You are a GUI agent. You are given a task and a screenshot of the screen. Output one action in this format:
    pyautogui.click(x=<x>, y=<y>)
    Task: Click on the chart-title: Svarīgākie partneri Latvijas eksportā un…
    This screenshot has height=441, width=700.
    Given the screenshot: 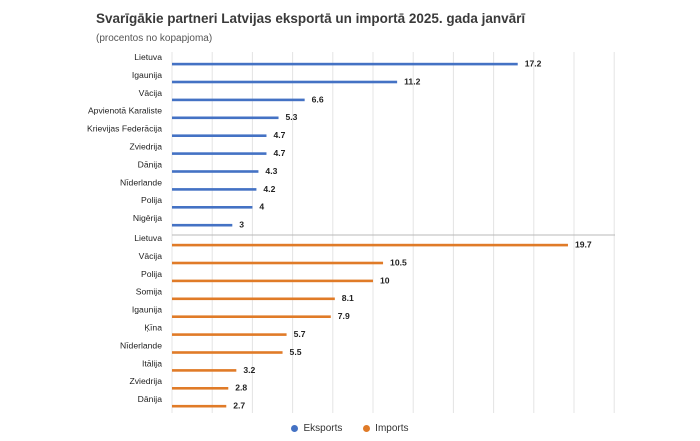 What is the action you would take?
    pyautogui.click(x=311, y=18)
    